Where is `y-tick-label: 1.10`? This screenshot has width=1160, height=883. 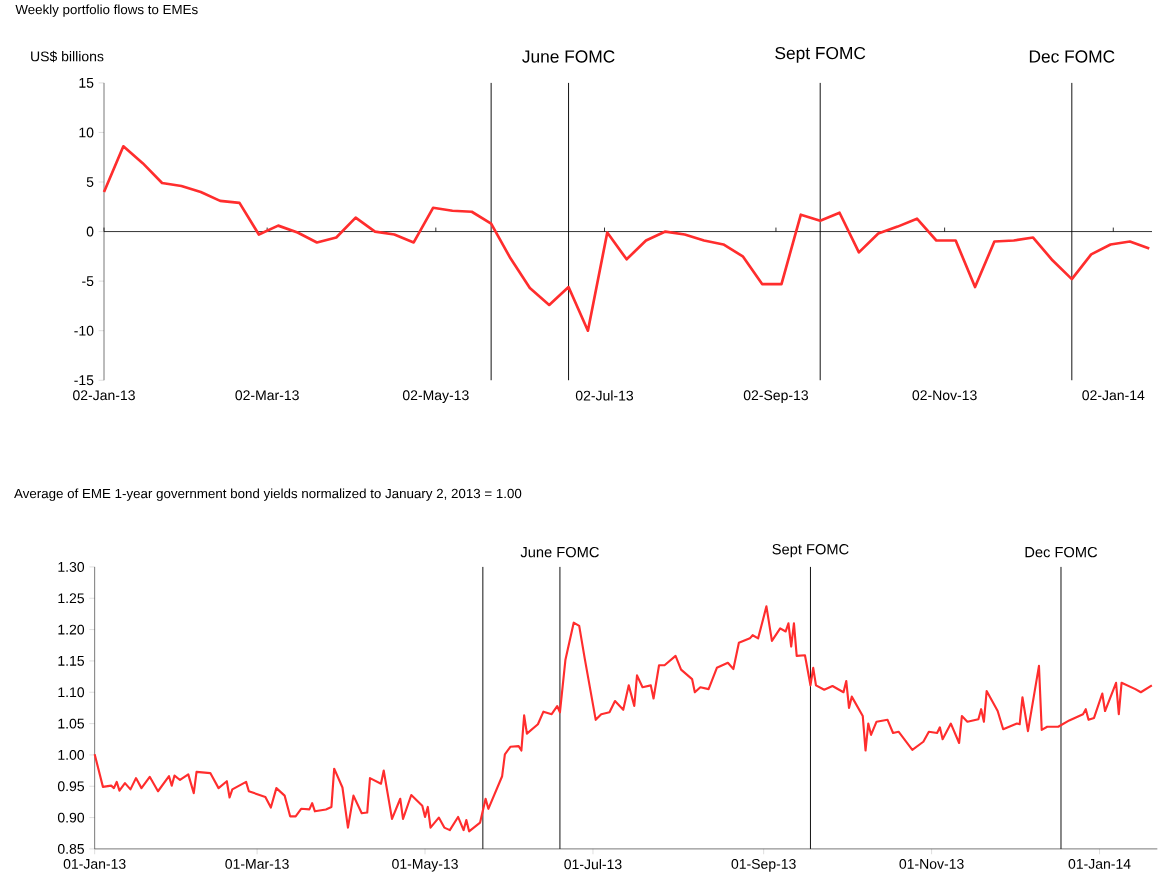
y-tick-label: 1.10 is located at coordinates (71, 692).